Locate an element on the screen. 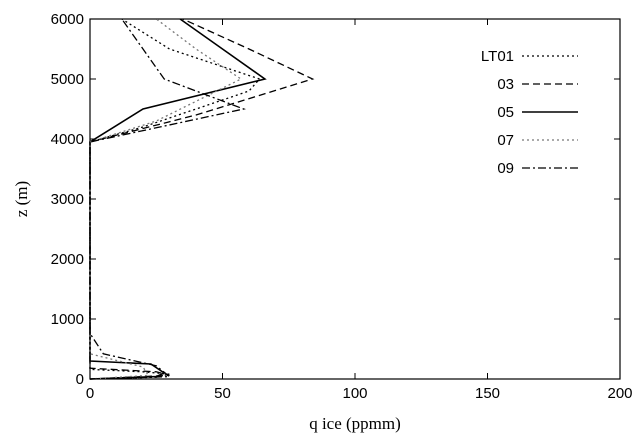 The width and height of the screenshot is (637, 436). x-tick-label: 100 is located at coordinates (354, 393).